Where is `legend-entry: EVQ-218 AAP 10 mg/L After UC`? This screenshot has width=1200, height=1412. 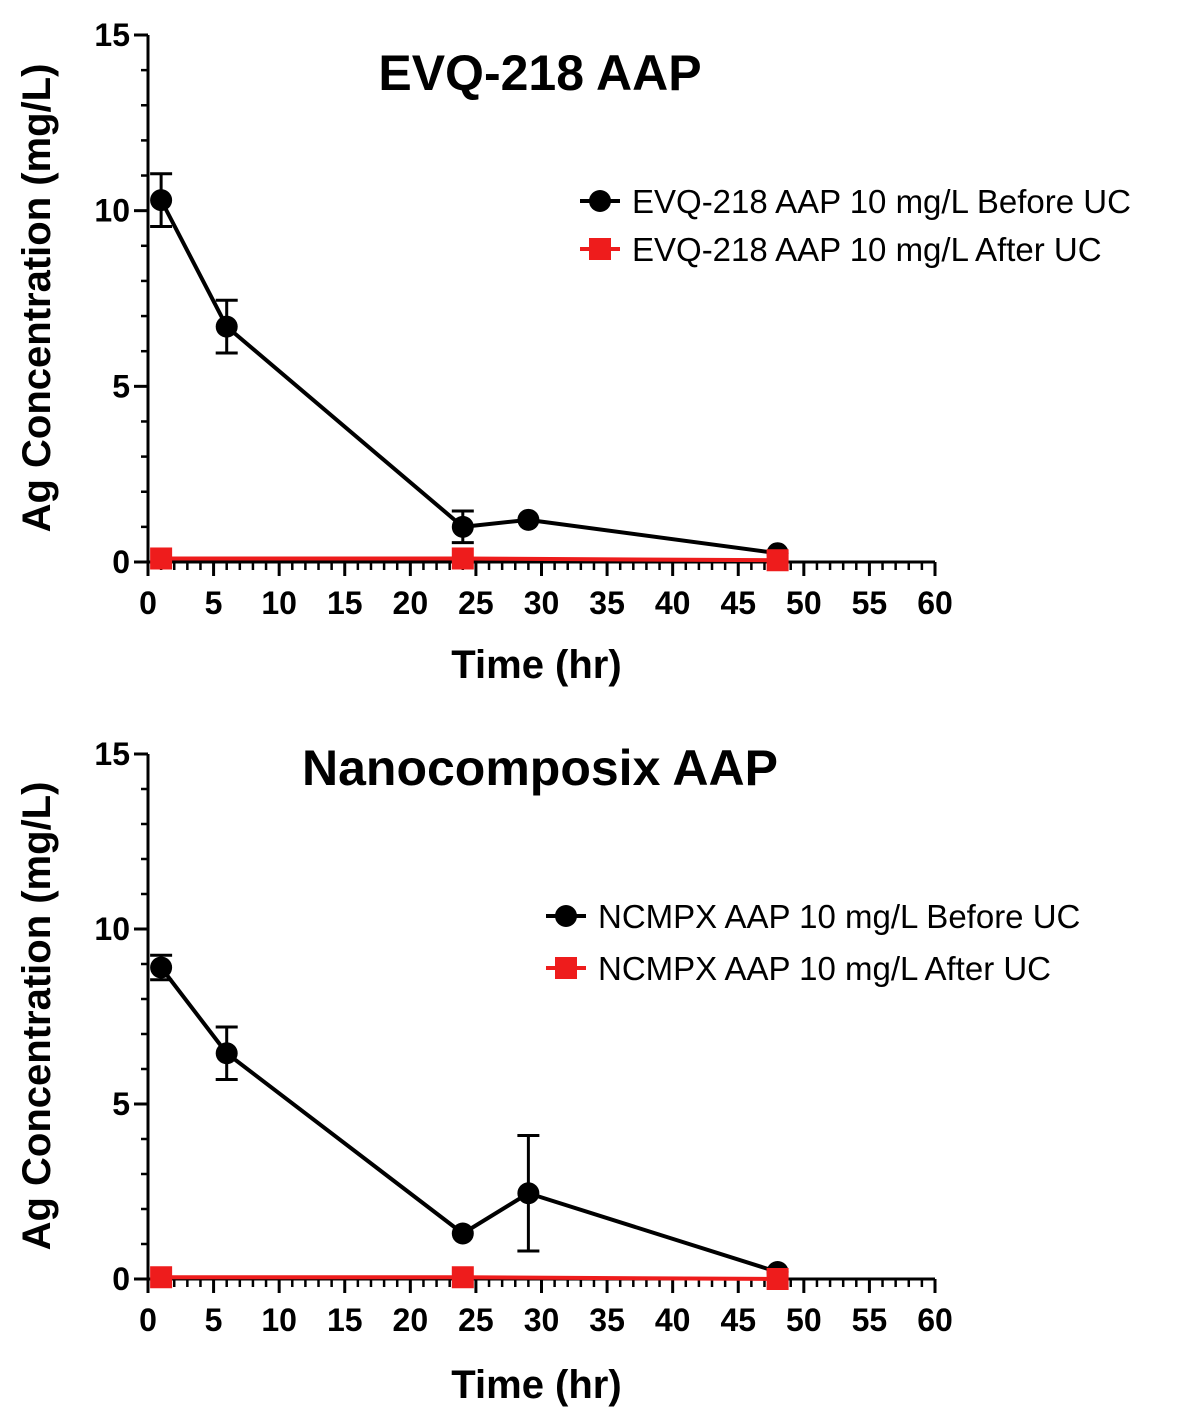
legend-entry: EVQ-218 AAP 10 mg/L After UC is located at coordinates (841, 249).